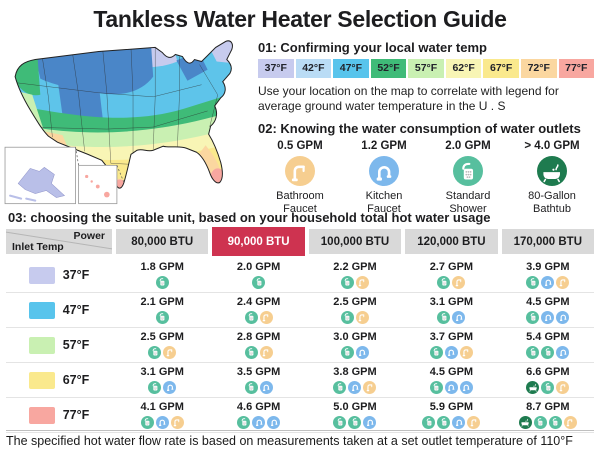  What do you see at coordinates (468, 146) in the screenshot?
I see `outlet-gpm-label: 2.0 GPM` at bounding box center [468, 146].